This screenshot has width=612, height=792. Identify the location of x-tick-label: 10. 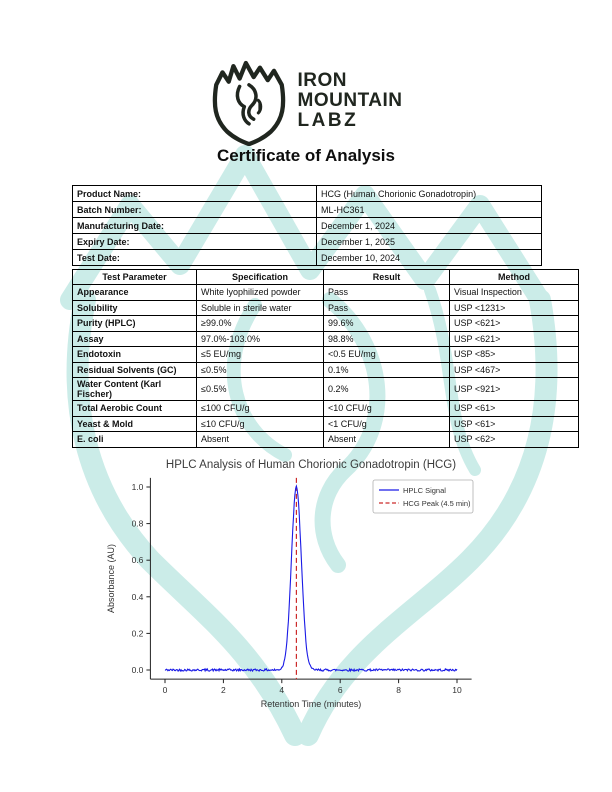
(457, 690).